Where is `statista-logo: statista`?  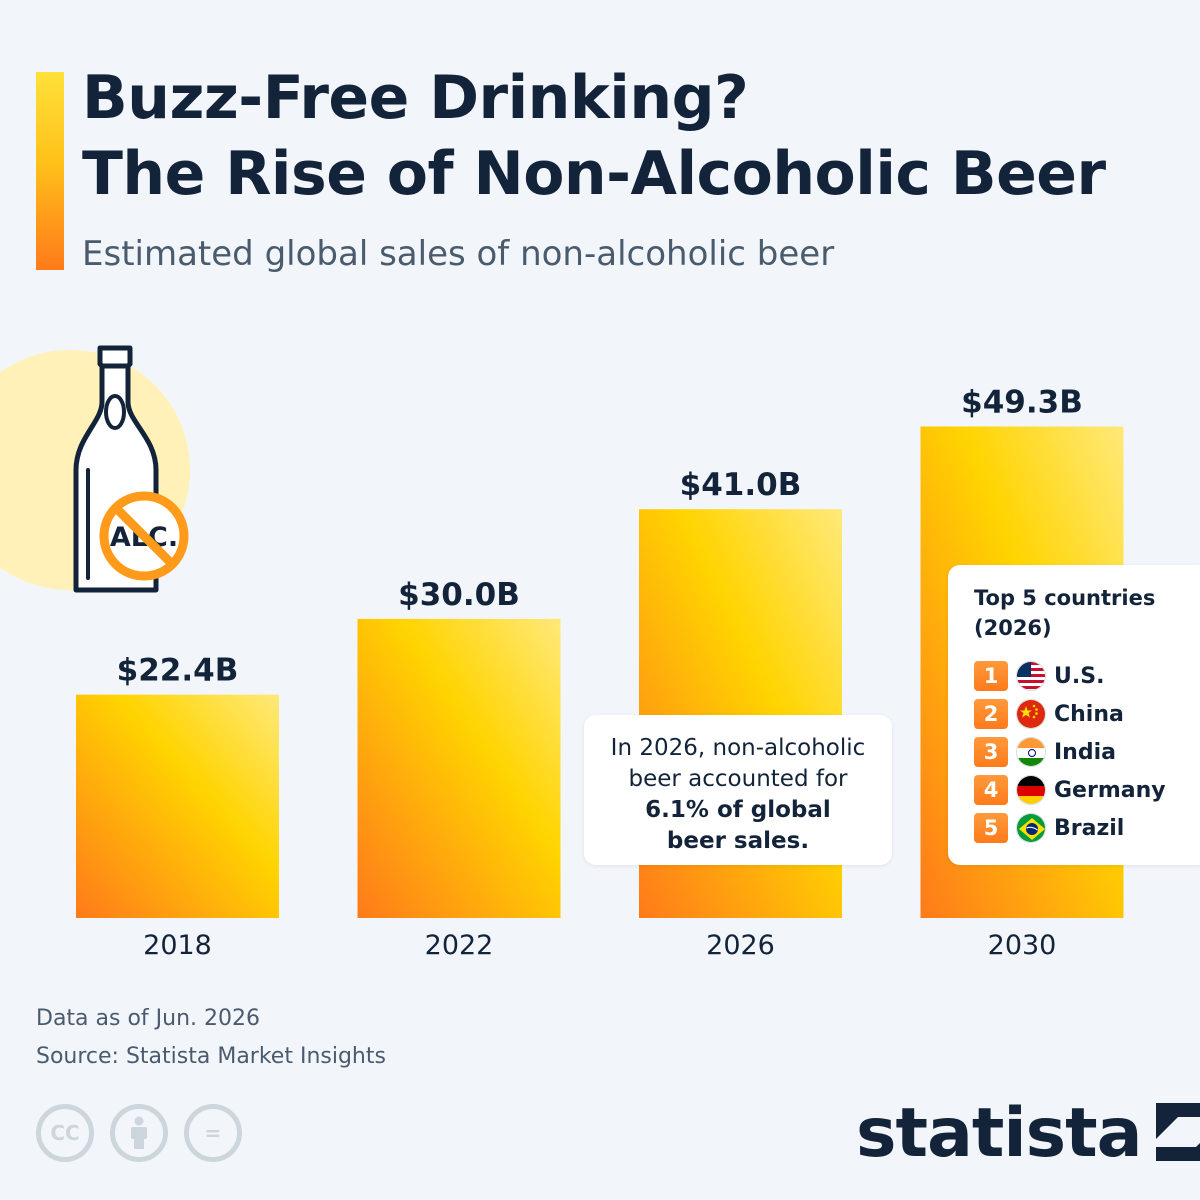 statista-logo: statista is located at coordinates (1028, 1134).